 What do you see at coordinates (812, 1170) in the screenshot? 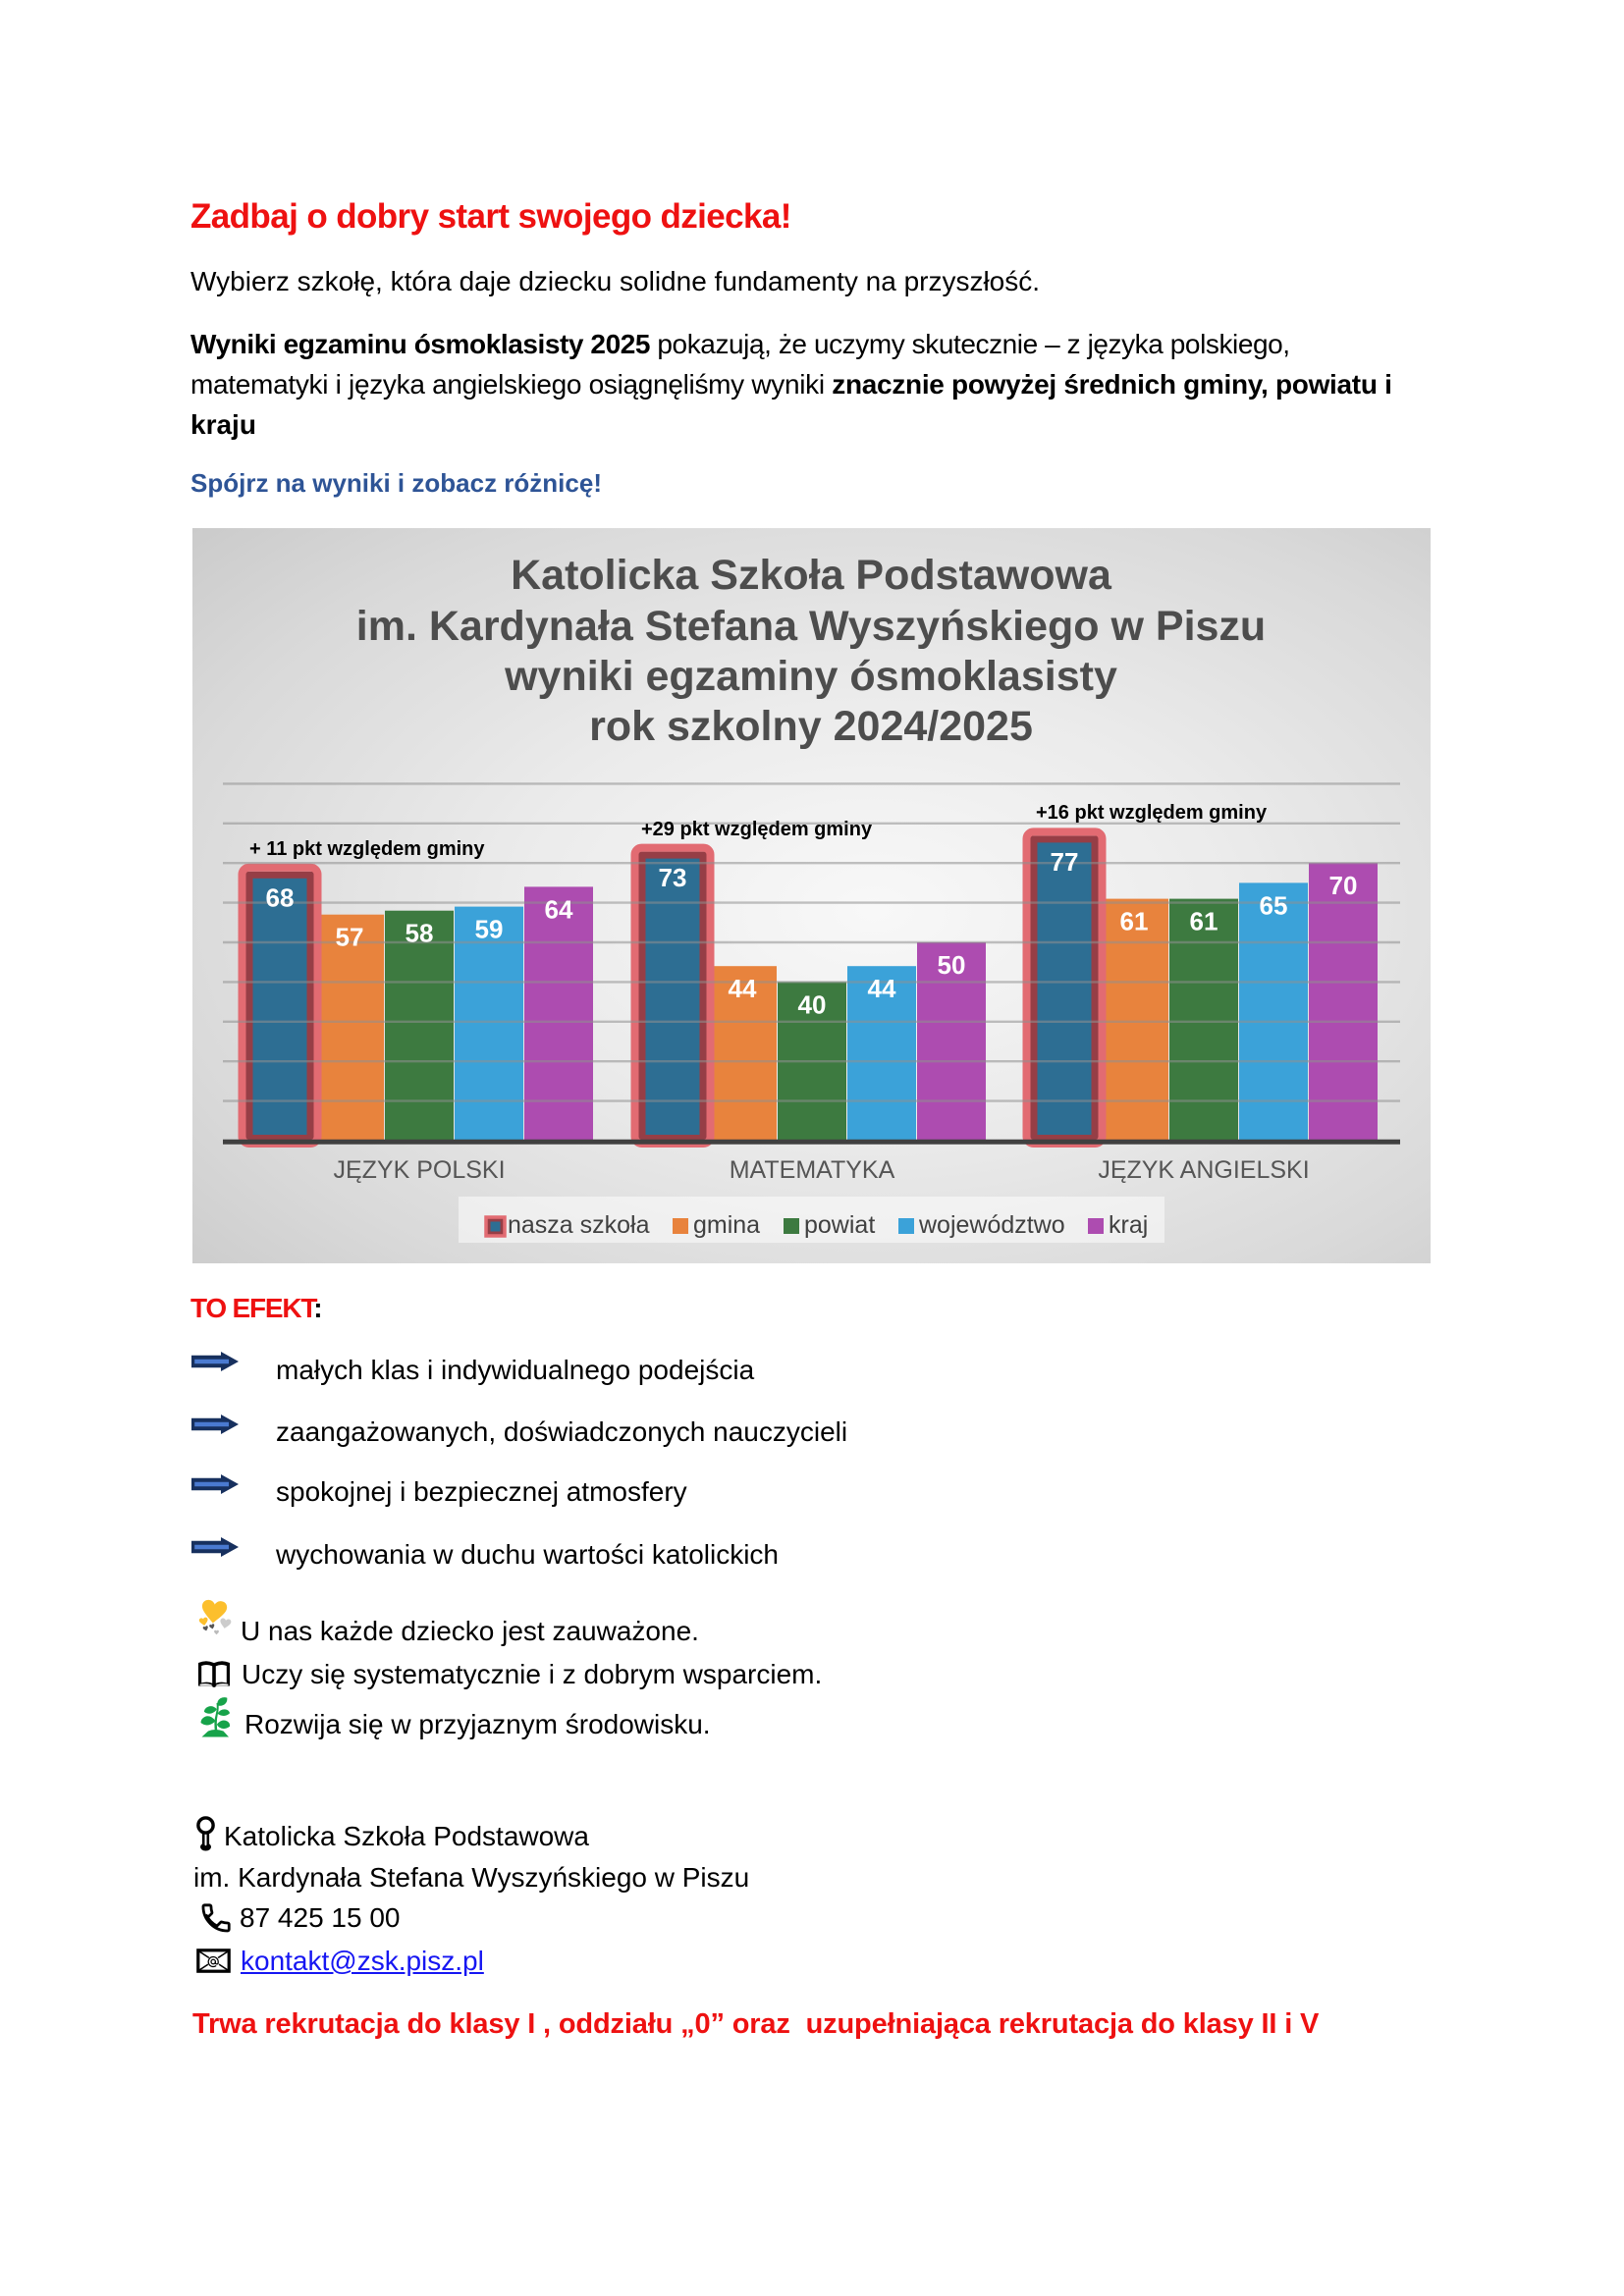
I see `svg-text: MATEMATYKA` at bounding box center [812, 1170].